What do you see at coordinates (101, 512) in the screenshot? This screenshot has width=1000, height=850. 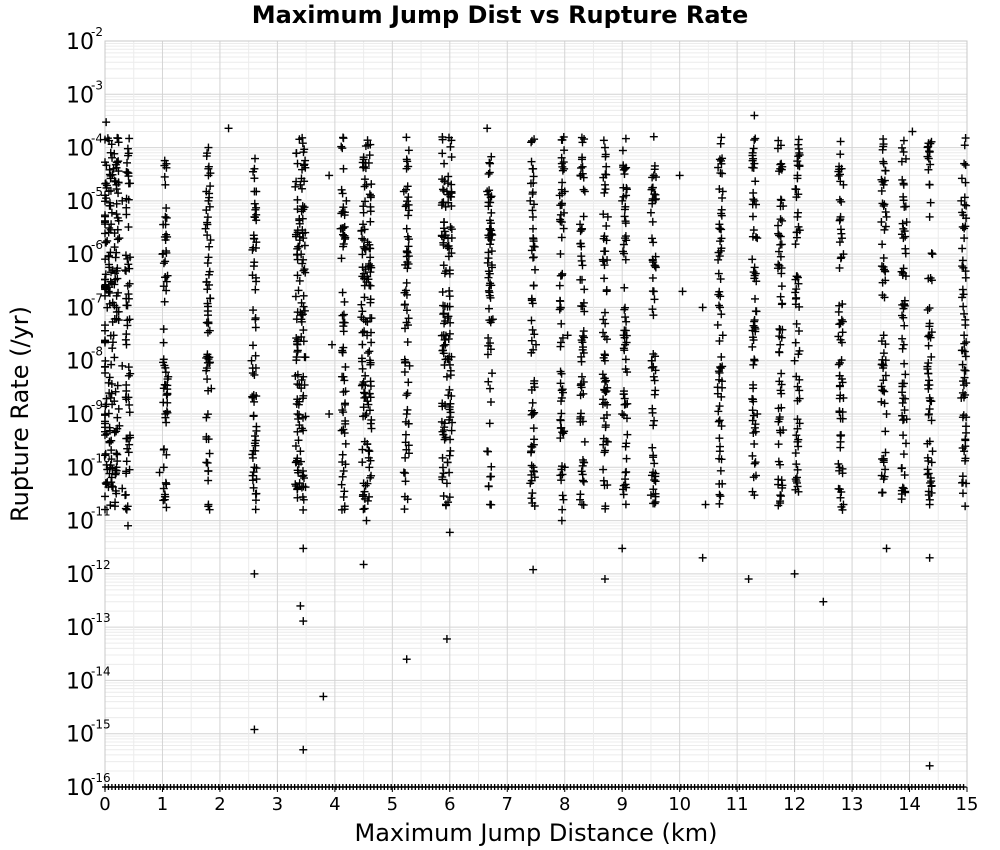 I see `y-tick-exponent: -11` at bounding box center [101, 512].